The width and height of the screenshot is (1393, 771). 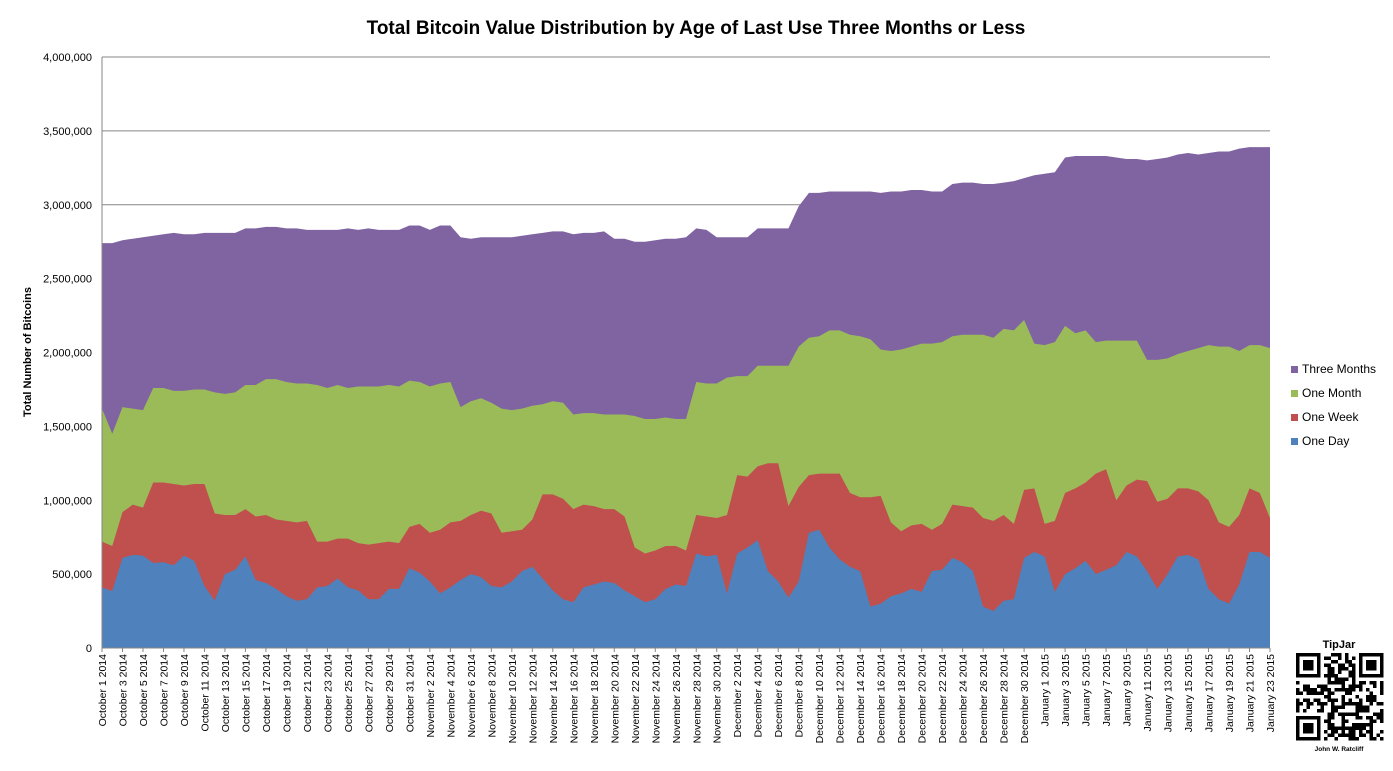 I want to click on y-tick-label: 3,500,000, so click(x=67, y=132).